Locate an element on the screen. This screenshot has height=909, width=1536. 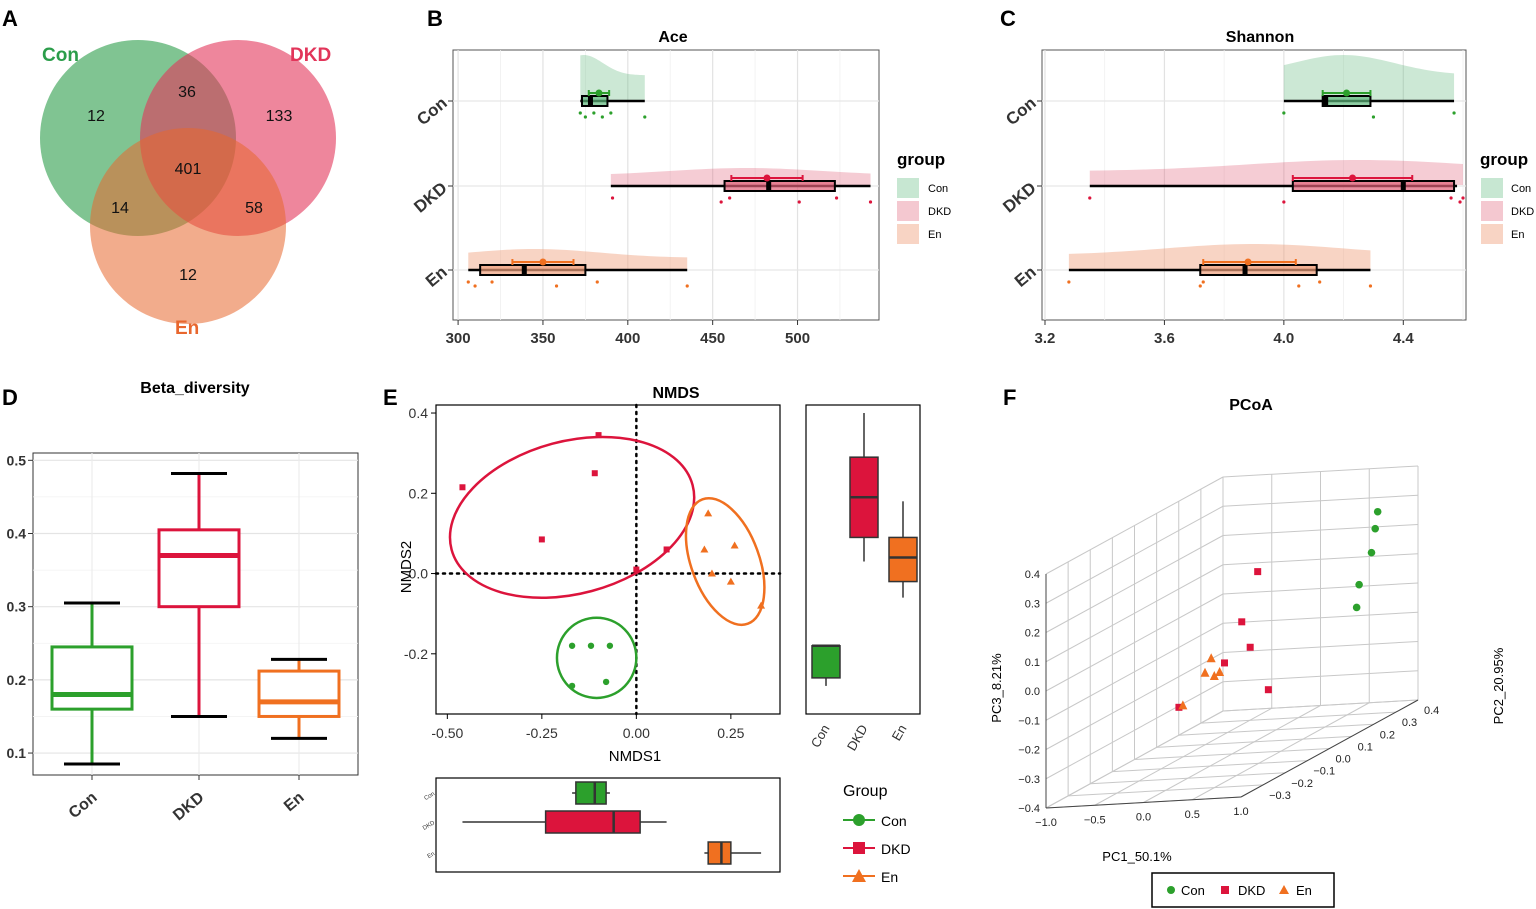
nmds-plot-area is located at coordinates (608, 559).